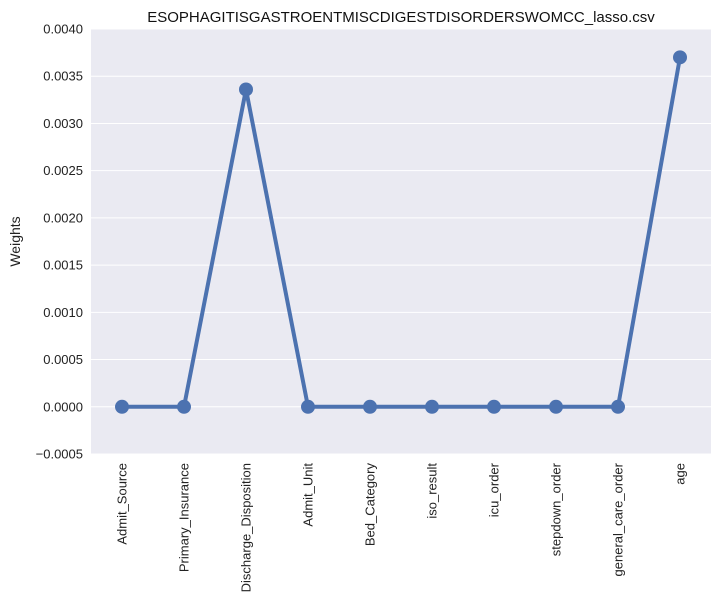 This screenshot has width=721, height=613. What do you see at coordinates (59, 454) in the screenshot?
I see `y-tick-label: −0.0005` at bounding box center [59, 454].